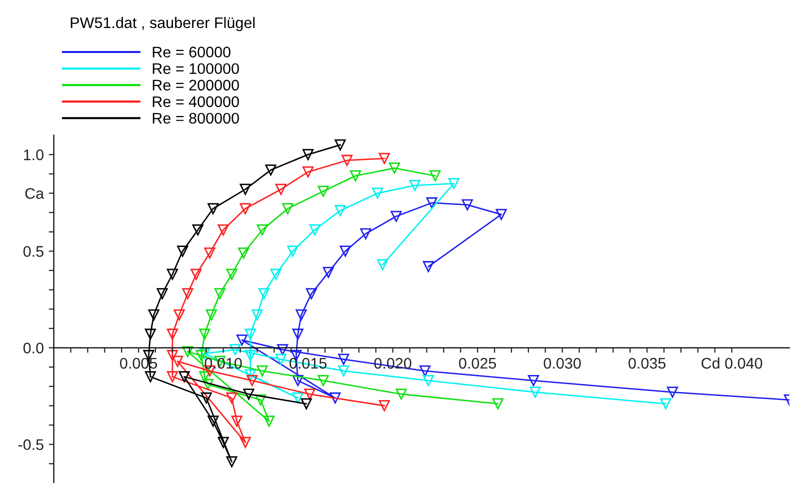  What do you see at coordinates (33, 348) in the screenshot?
I see `y-tick-label: 0.0` at bounding box center [33, 348].